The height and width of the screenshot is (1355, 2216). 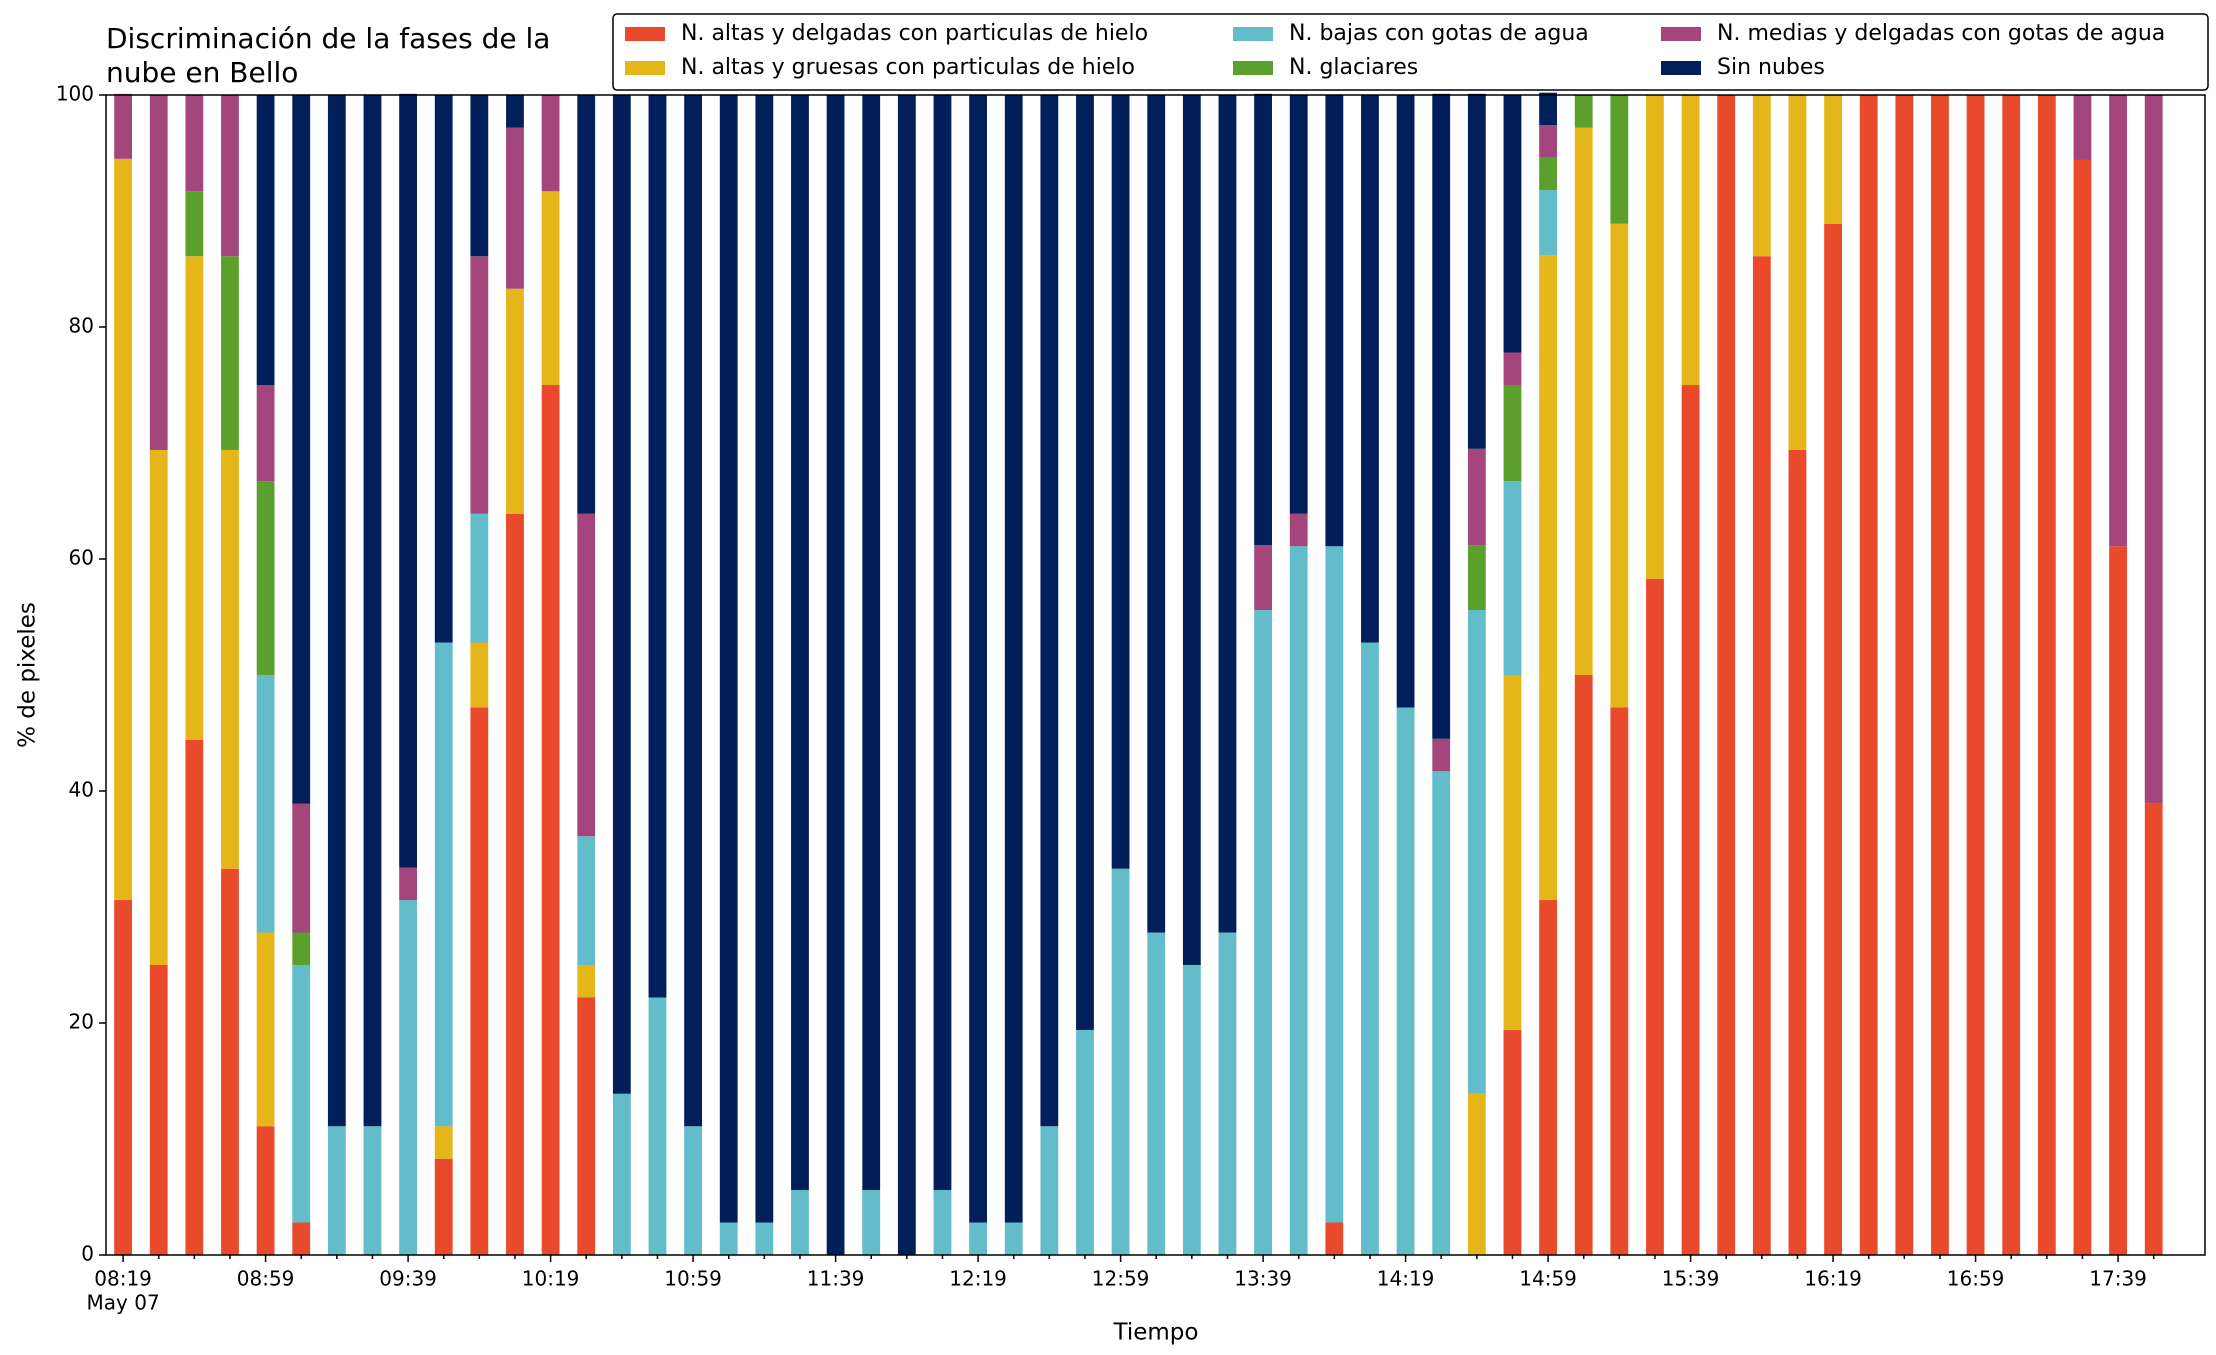 What do you see at coordinates (202, 72) in the screenshot?
I see `chart-title: nube en Bello` at bounding box center [202, 72].